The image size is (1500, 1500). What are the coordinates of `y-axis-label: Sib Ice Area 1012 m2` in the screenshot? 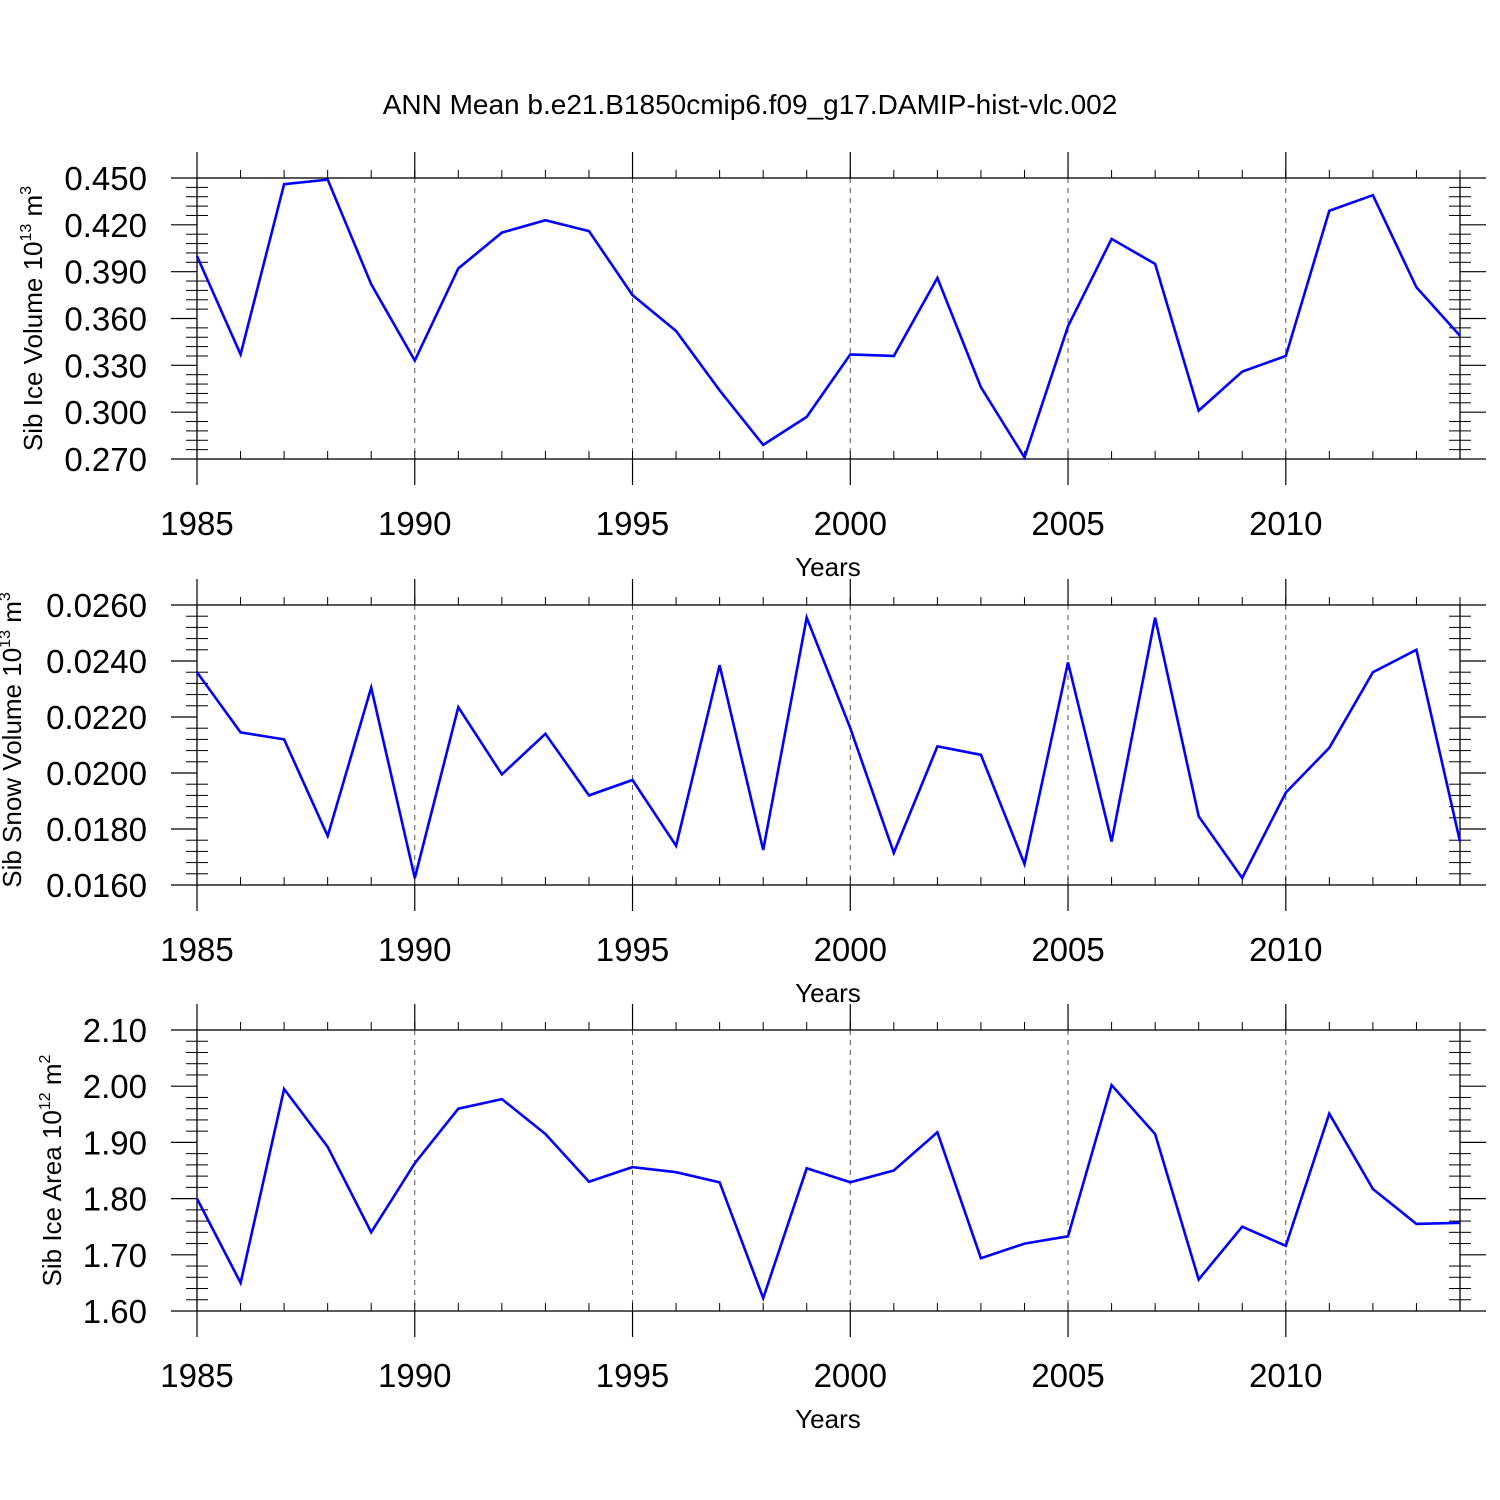 It's located at (52, 1170).